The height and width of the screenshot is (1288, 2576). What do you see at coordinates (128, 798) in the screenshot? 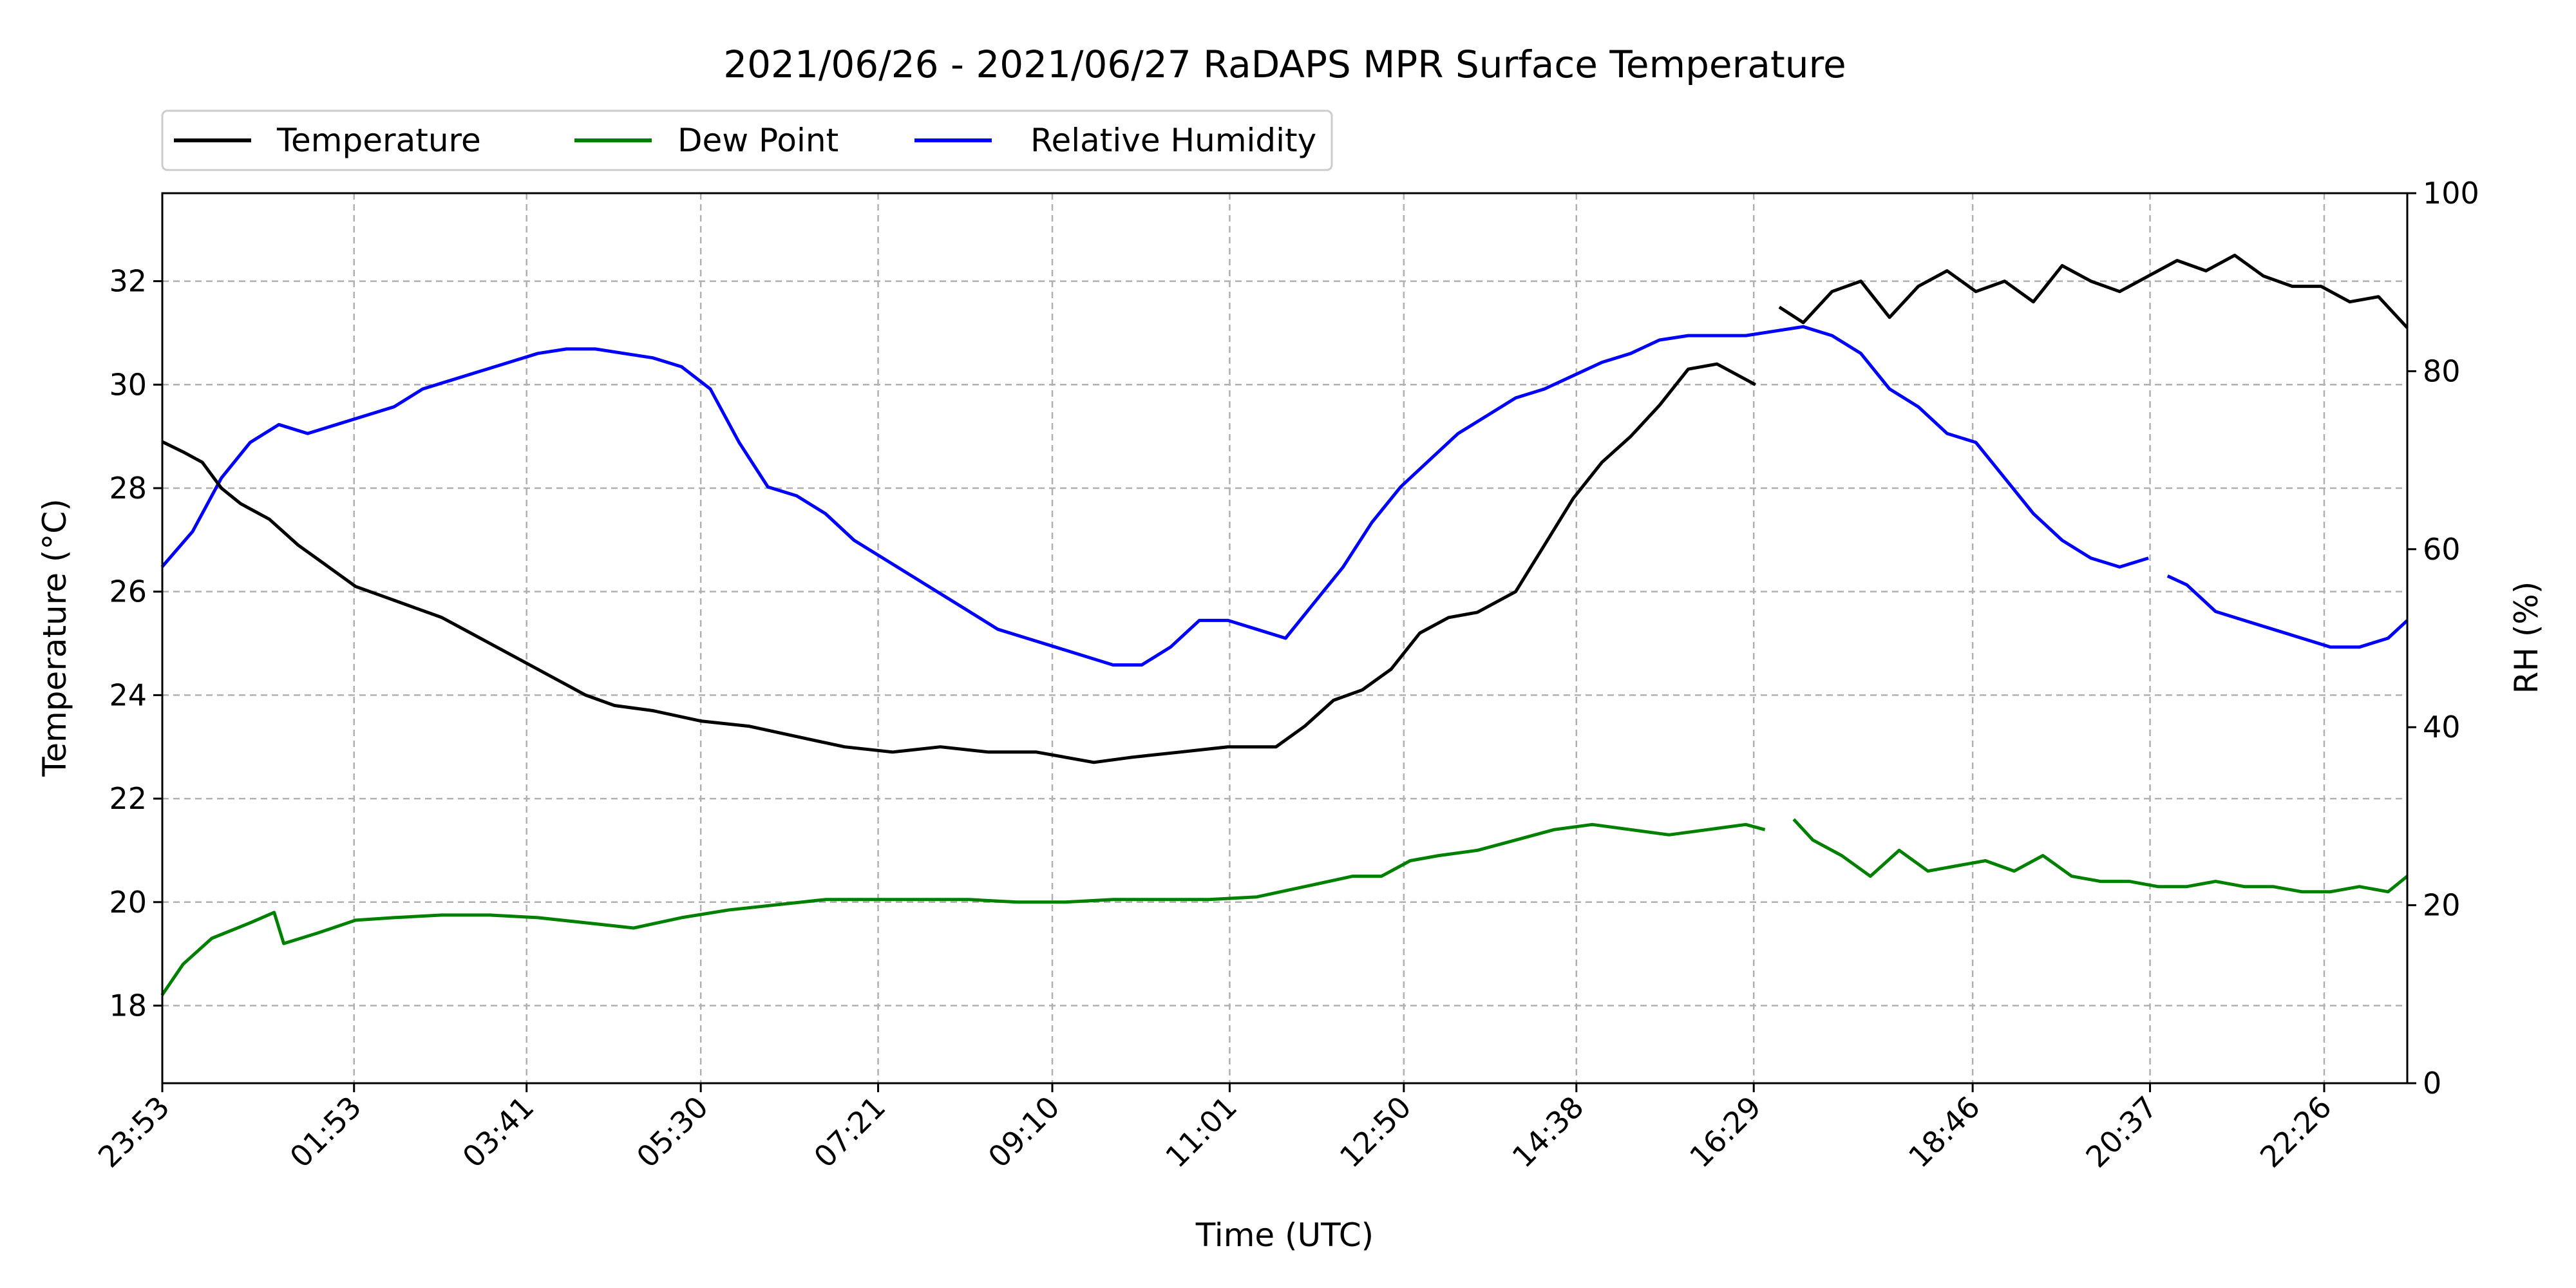
I see `y-tick-label: 22` at bounding box center [128, 798].